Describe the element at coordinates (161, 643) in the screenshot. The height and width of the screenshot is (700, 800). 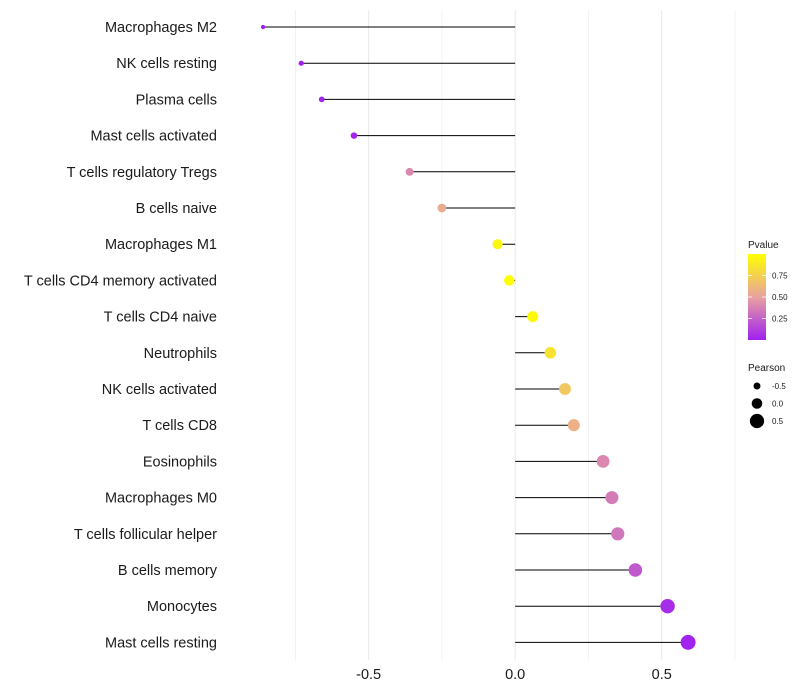
I see `category-label: Mast cells resting` at that location.